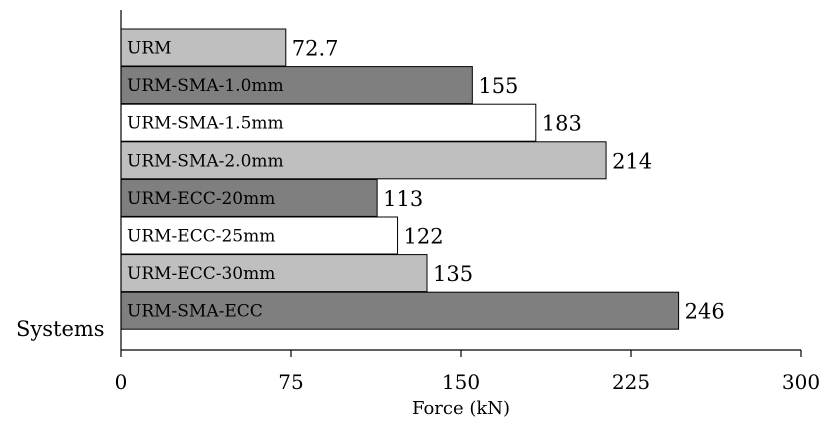  Describe the element at coordinates (461, 382) in the screenshot. I see `x-tick-label: 150` at that location.